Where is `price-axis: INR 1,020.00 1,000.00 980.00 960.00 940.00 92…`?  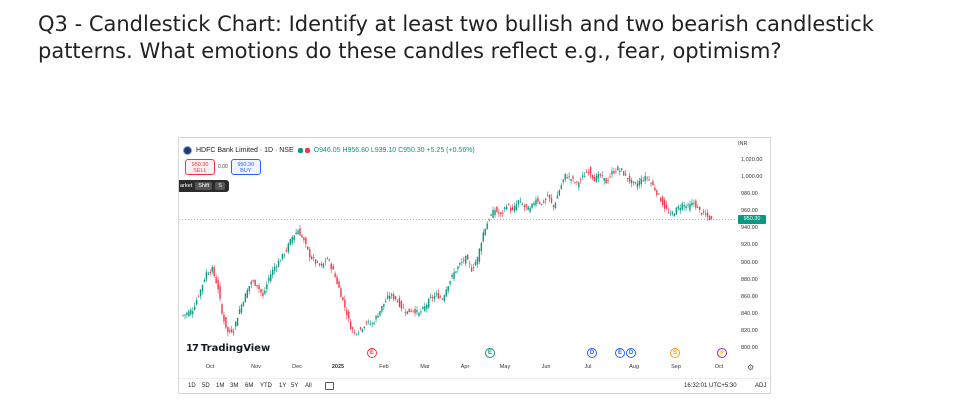 price-axis: INR 1,020.00 1,000.00 980.00 960.00 940.00 92… is located at coordinates (753, 245).